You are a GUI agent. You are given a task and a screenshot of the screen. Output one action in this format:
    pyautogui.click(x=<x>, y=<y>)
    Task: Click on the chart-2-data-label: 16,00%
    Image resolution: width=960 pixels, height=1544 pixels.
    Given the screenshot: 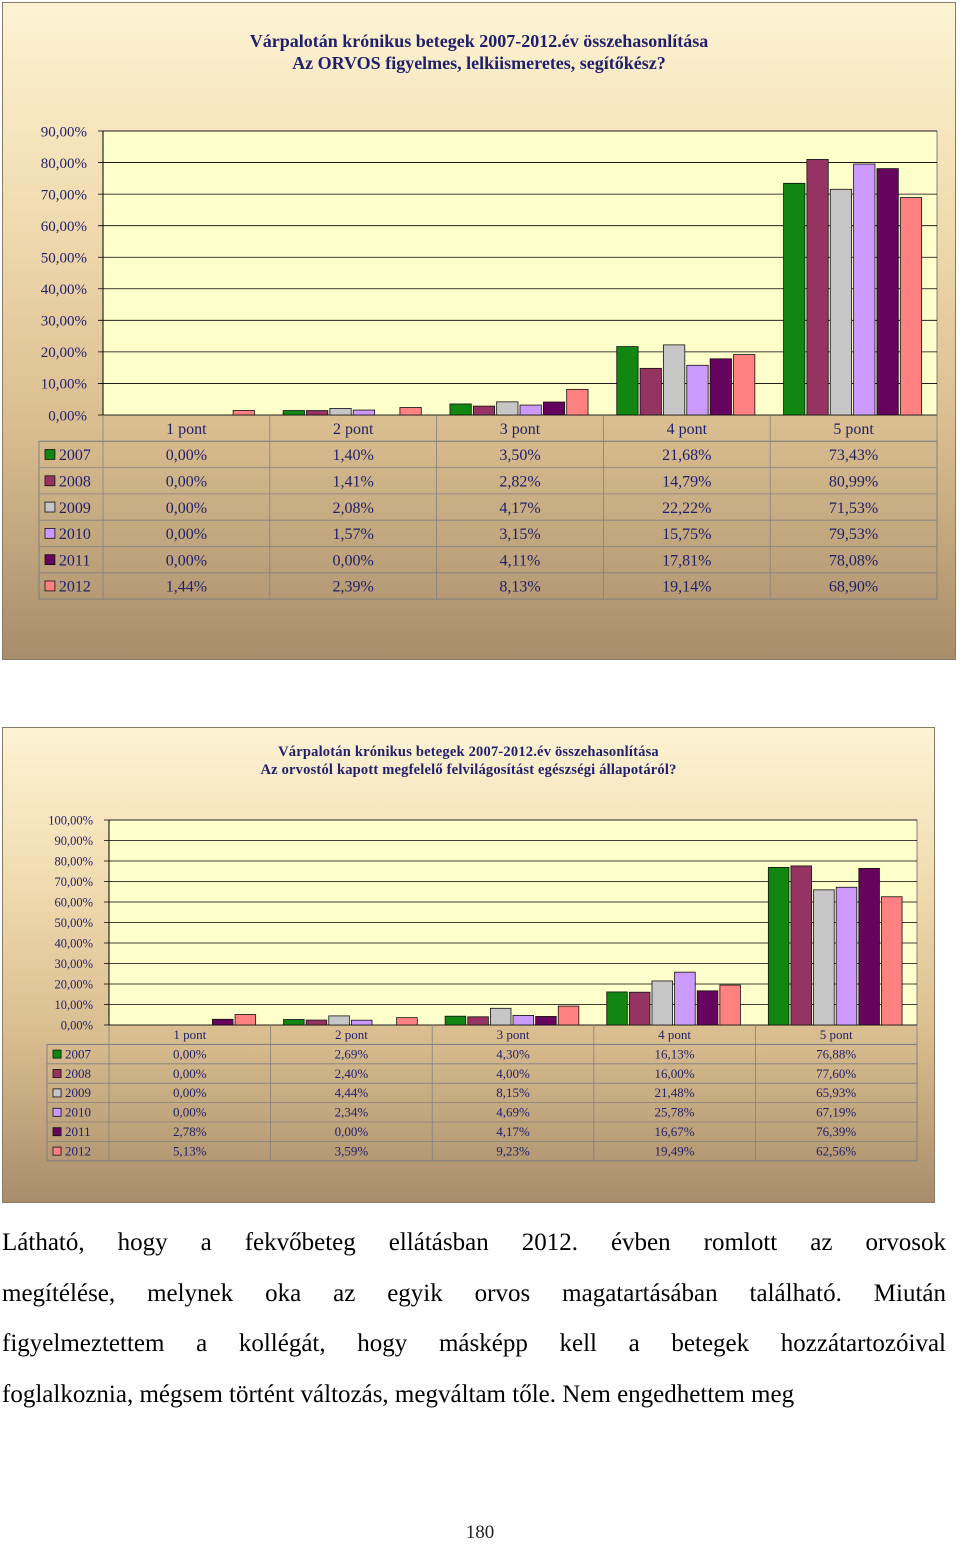 What is the action you would take?
    pyautogui.click(x=675, y=1073)
    